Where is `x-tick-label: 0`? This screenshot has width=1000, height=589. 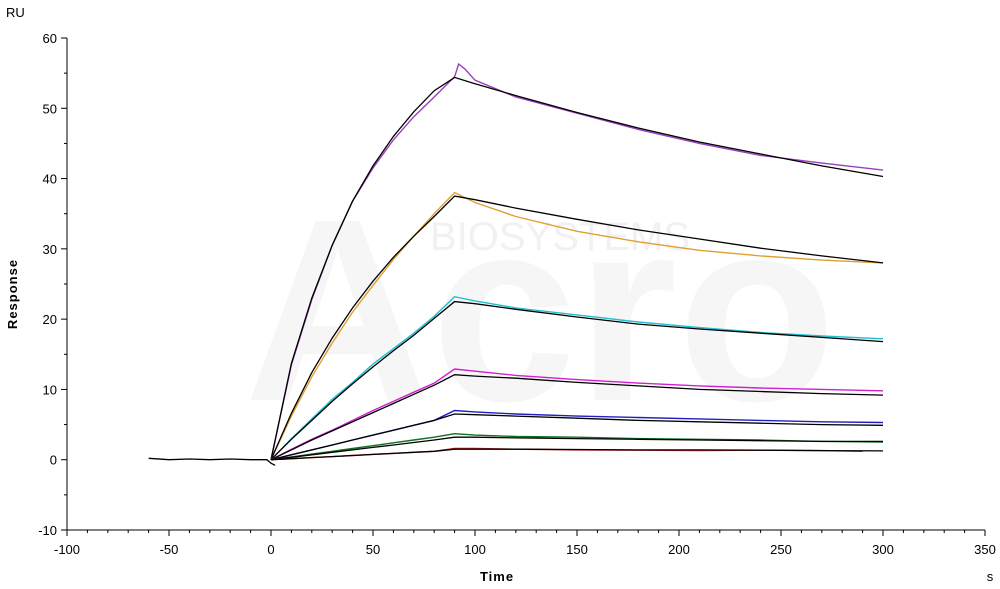
x-tick-label: 0 is located at coordinates (270, 549).